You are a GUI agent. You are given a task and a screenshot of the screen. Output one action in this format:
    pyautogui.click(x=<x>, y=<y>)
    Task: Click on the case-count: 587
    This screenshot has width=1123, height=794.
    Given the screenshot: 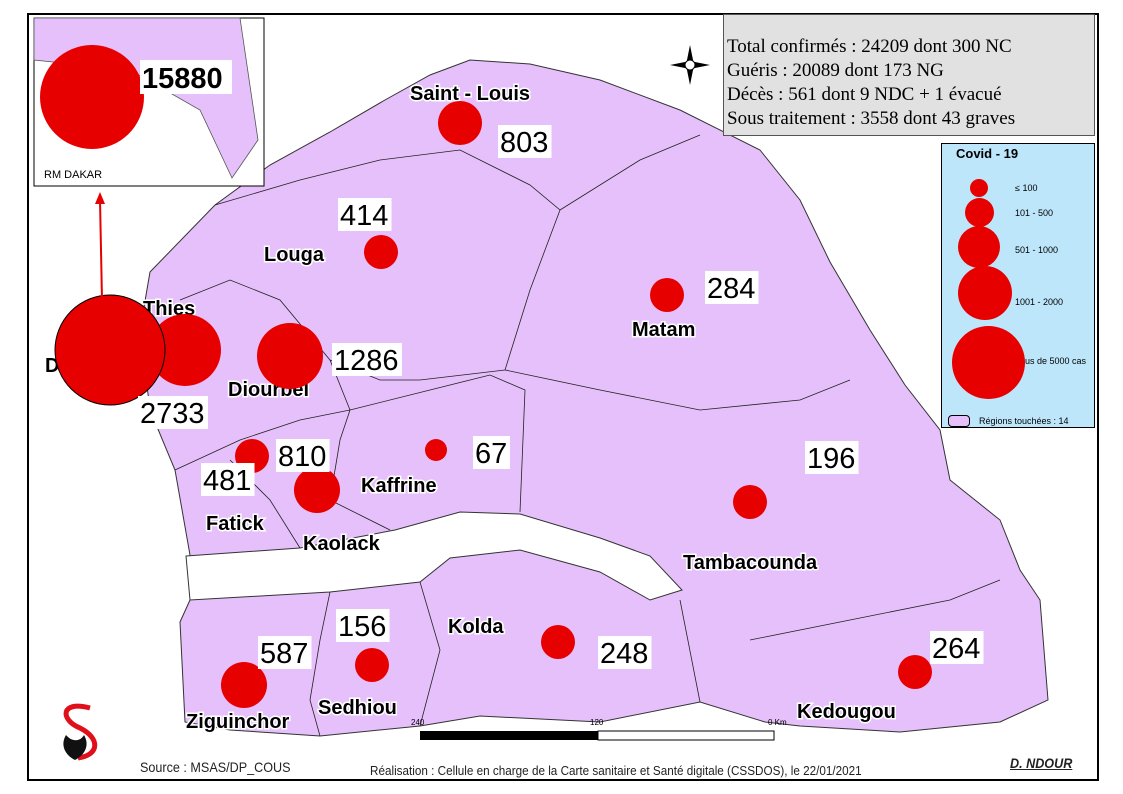 What is the action you would take?
    pyautogui.click(x=284, y=654)
    